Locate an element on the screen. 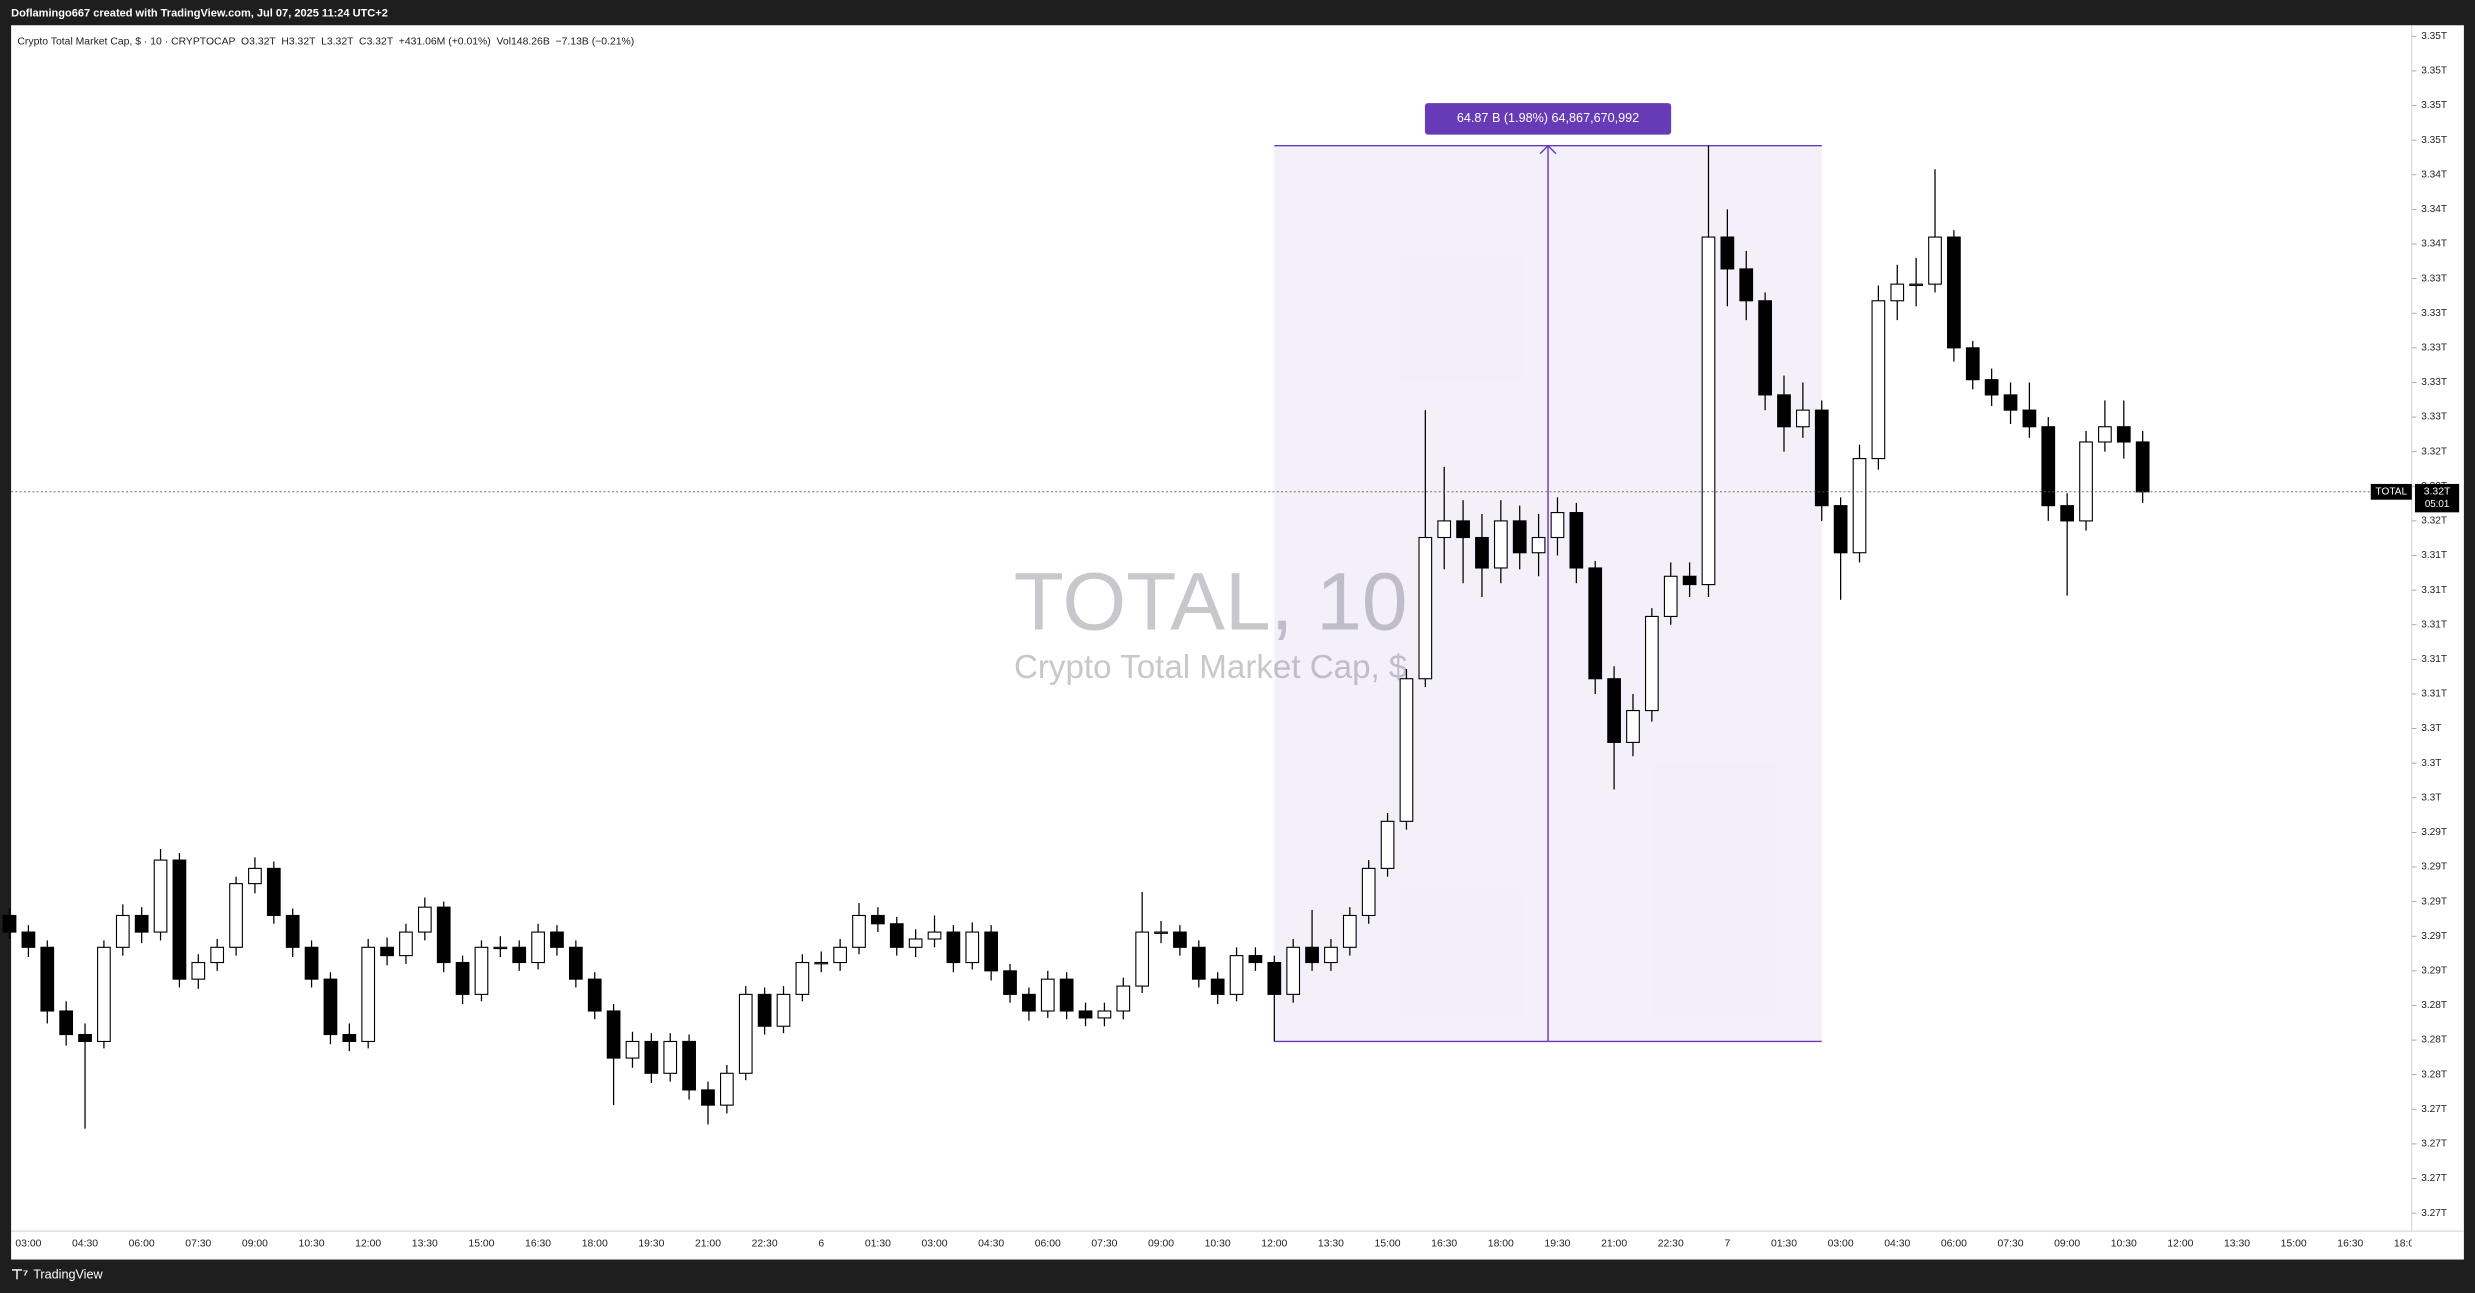 The height and width of the screenshot is (1293, 2475). footer: TradingView is located at coordinates (68, 1275).